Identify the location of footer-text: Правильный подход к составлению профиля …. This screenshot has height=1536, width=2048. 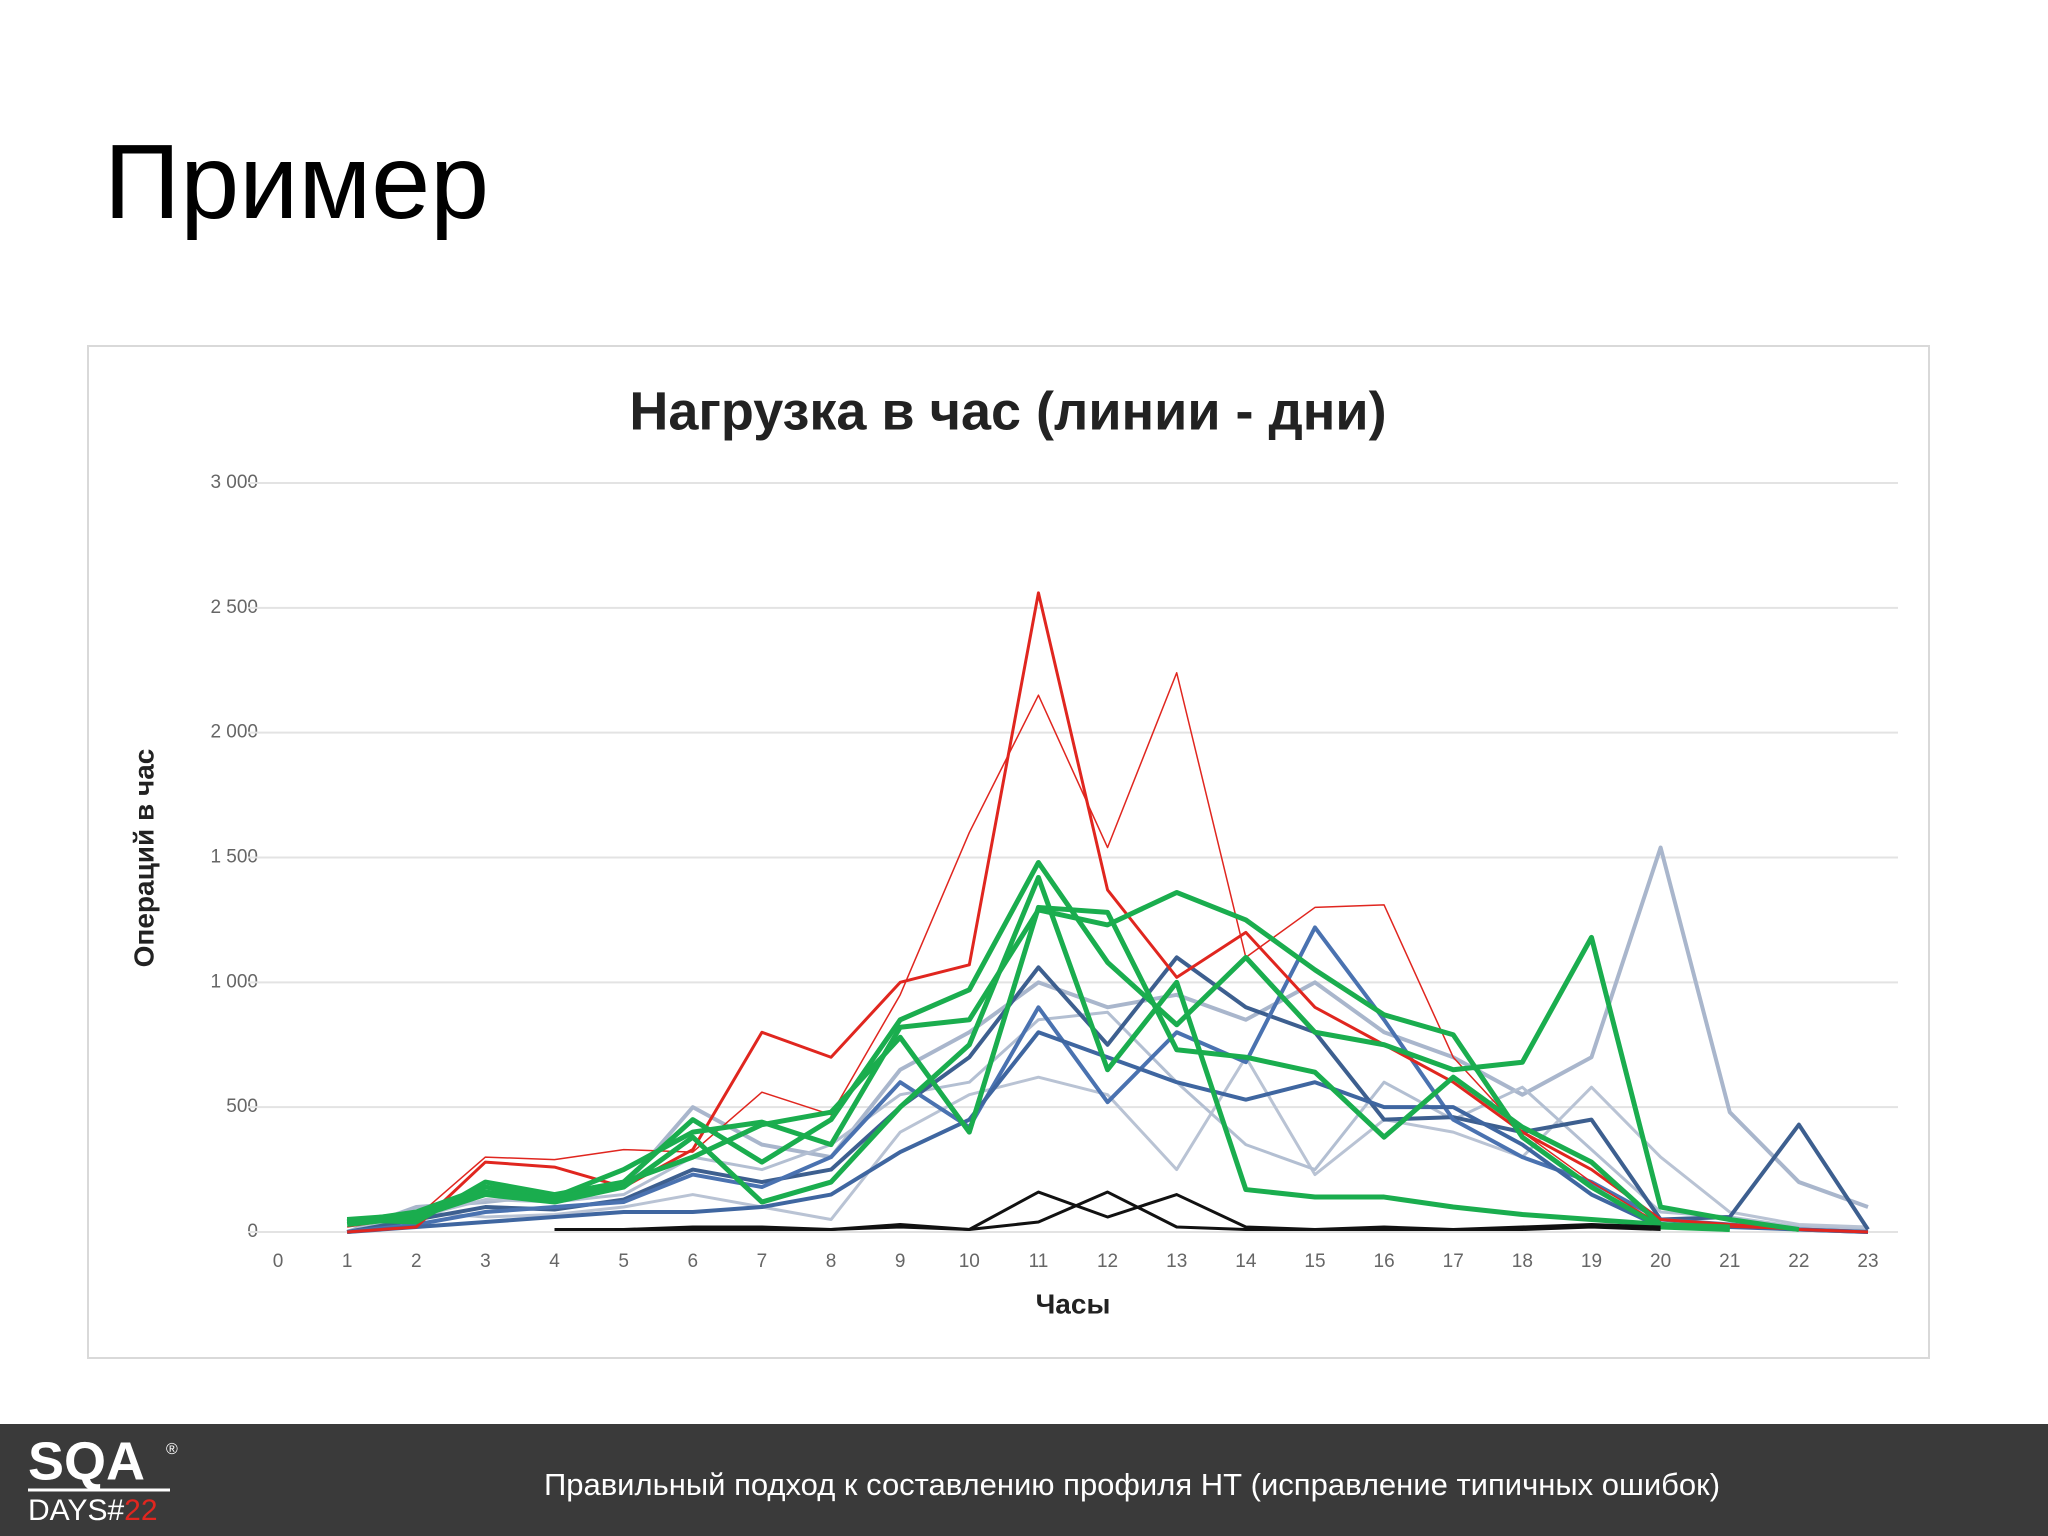
(1132, 1484).